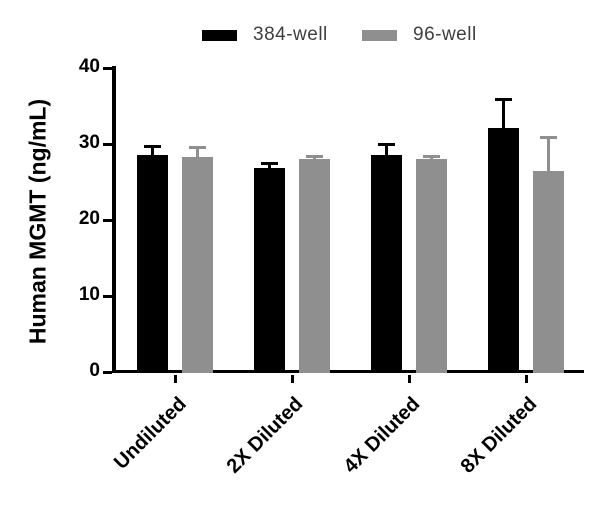  Describe the element at coordinates (150, 433) in the screenshot. I see `x-axis-label: Undiluted` at that location.